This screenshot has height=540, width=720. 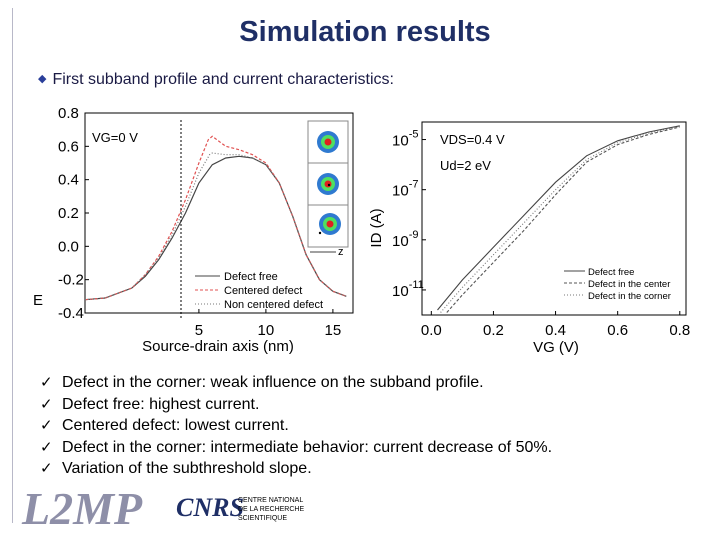 I want to click on chart1-ytick-label: 0.0, so click(x=68, y=246).